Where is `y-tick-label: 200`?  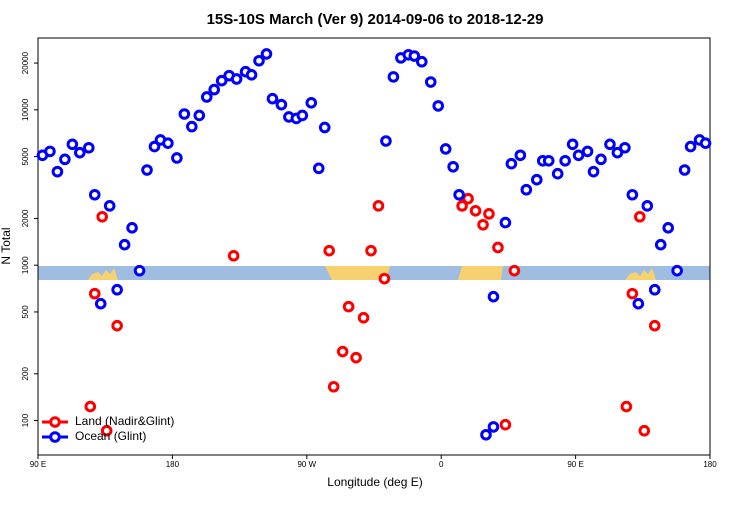
y-tick-label: 200 is located at coordinates (25, 374).